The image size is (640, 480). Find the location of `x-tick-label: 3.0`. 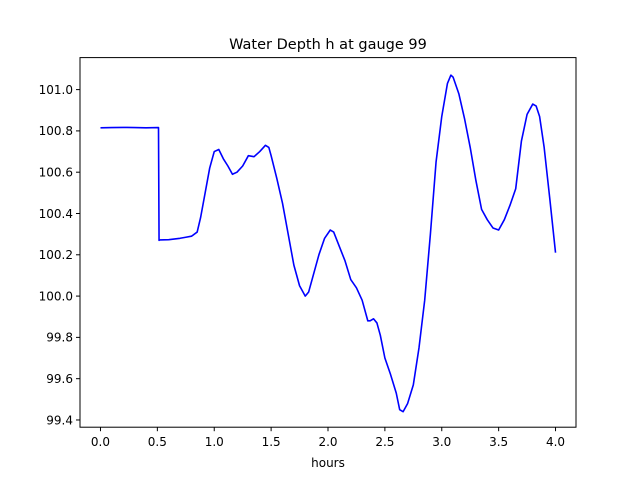

x-tick-label: 3.0 is located at coordinates (441, 442).